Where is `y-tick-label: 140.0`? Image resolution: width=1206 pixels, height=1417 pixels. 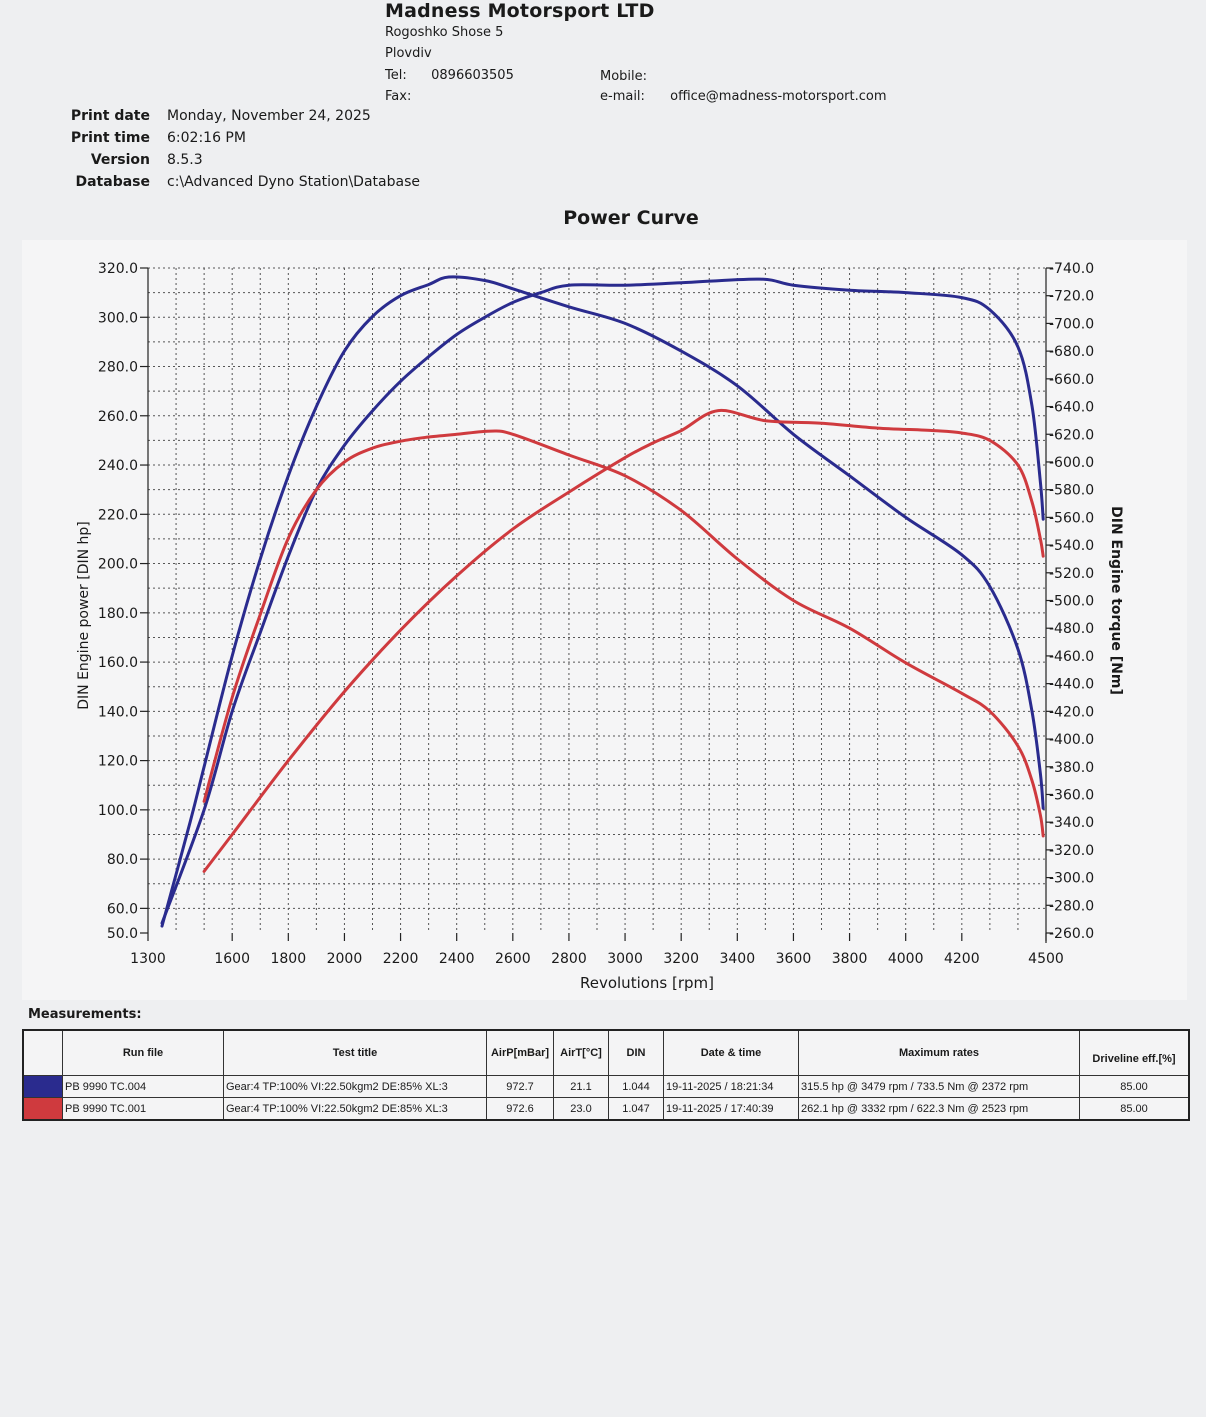
y-tick-label: 140.0 is located at coordinates (118, 712).